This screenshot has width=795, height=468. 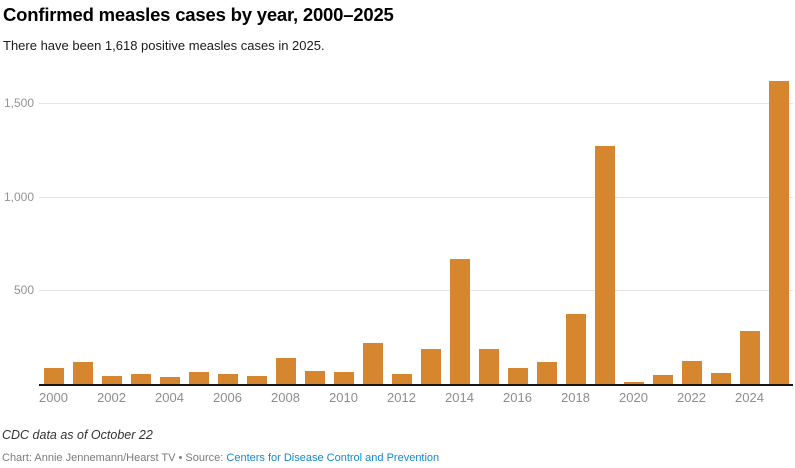 I want to click on bar-2014, so click(x=459, y=321).